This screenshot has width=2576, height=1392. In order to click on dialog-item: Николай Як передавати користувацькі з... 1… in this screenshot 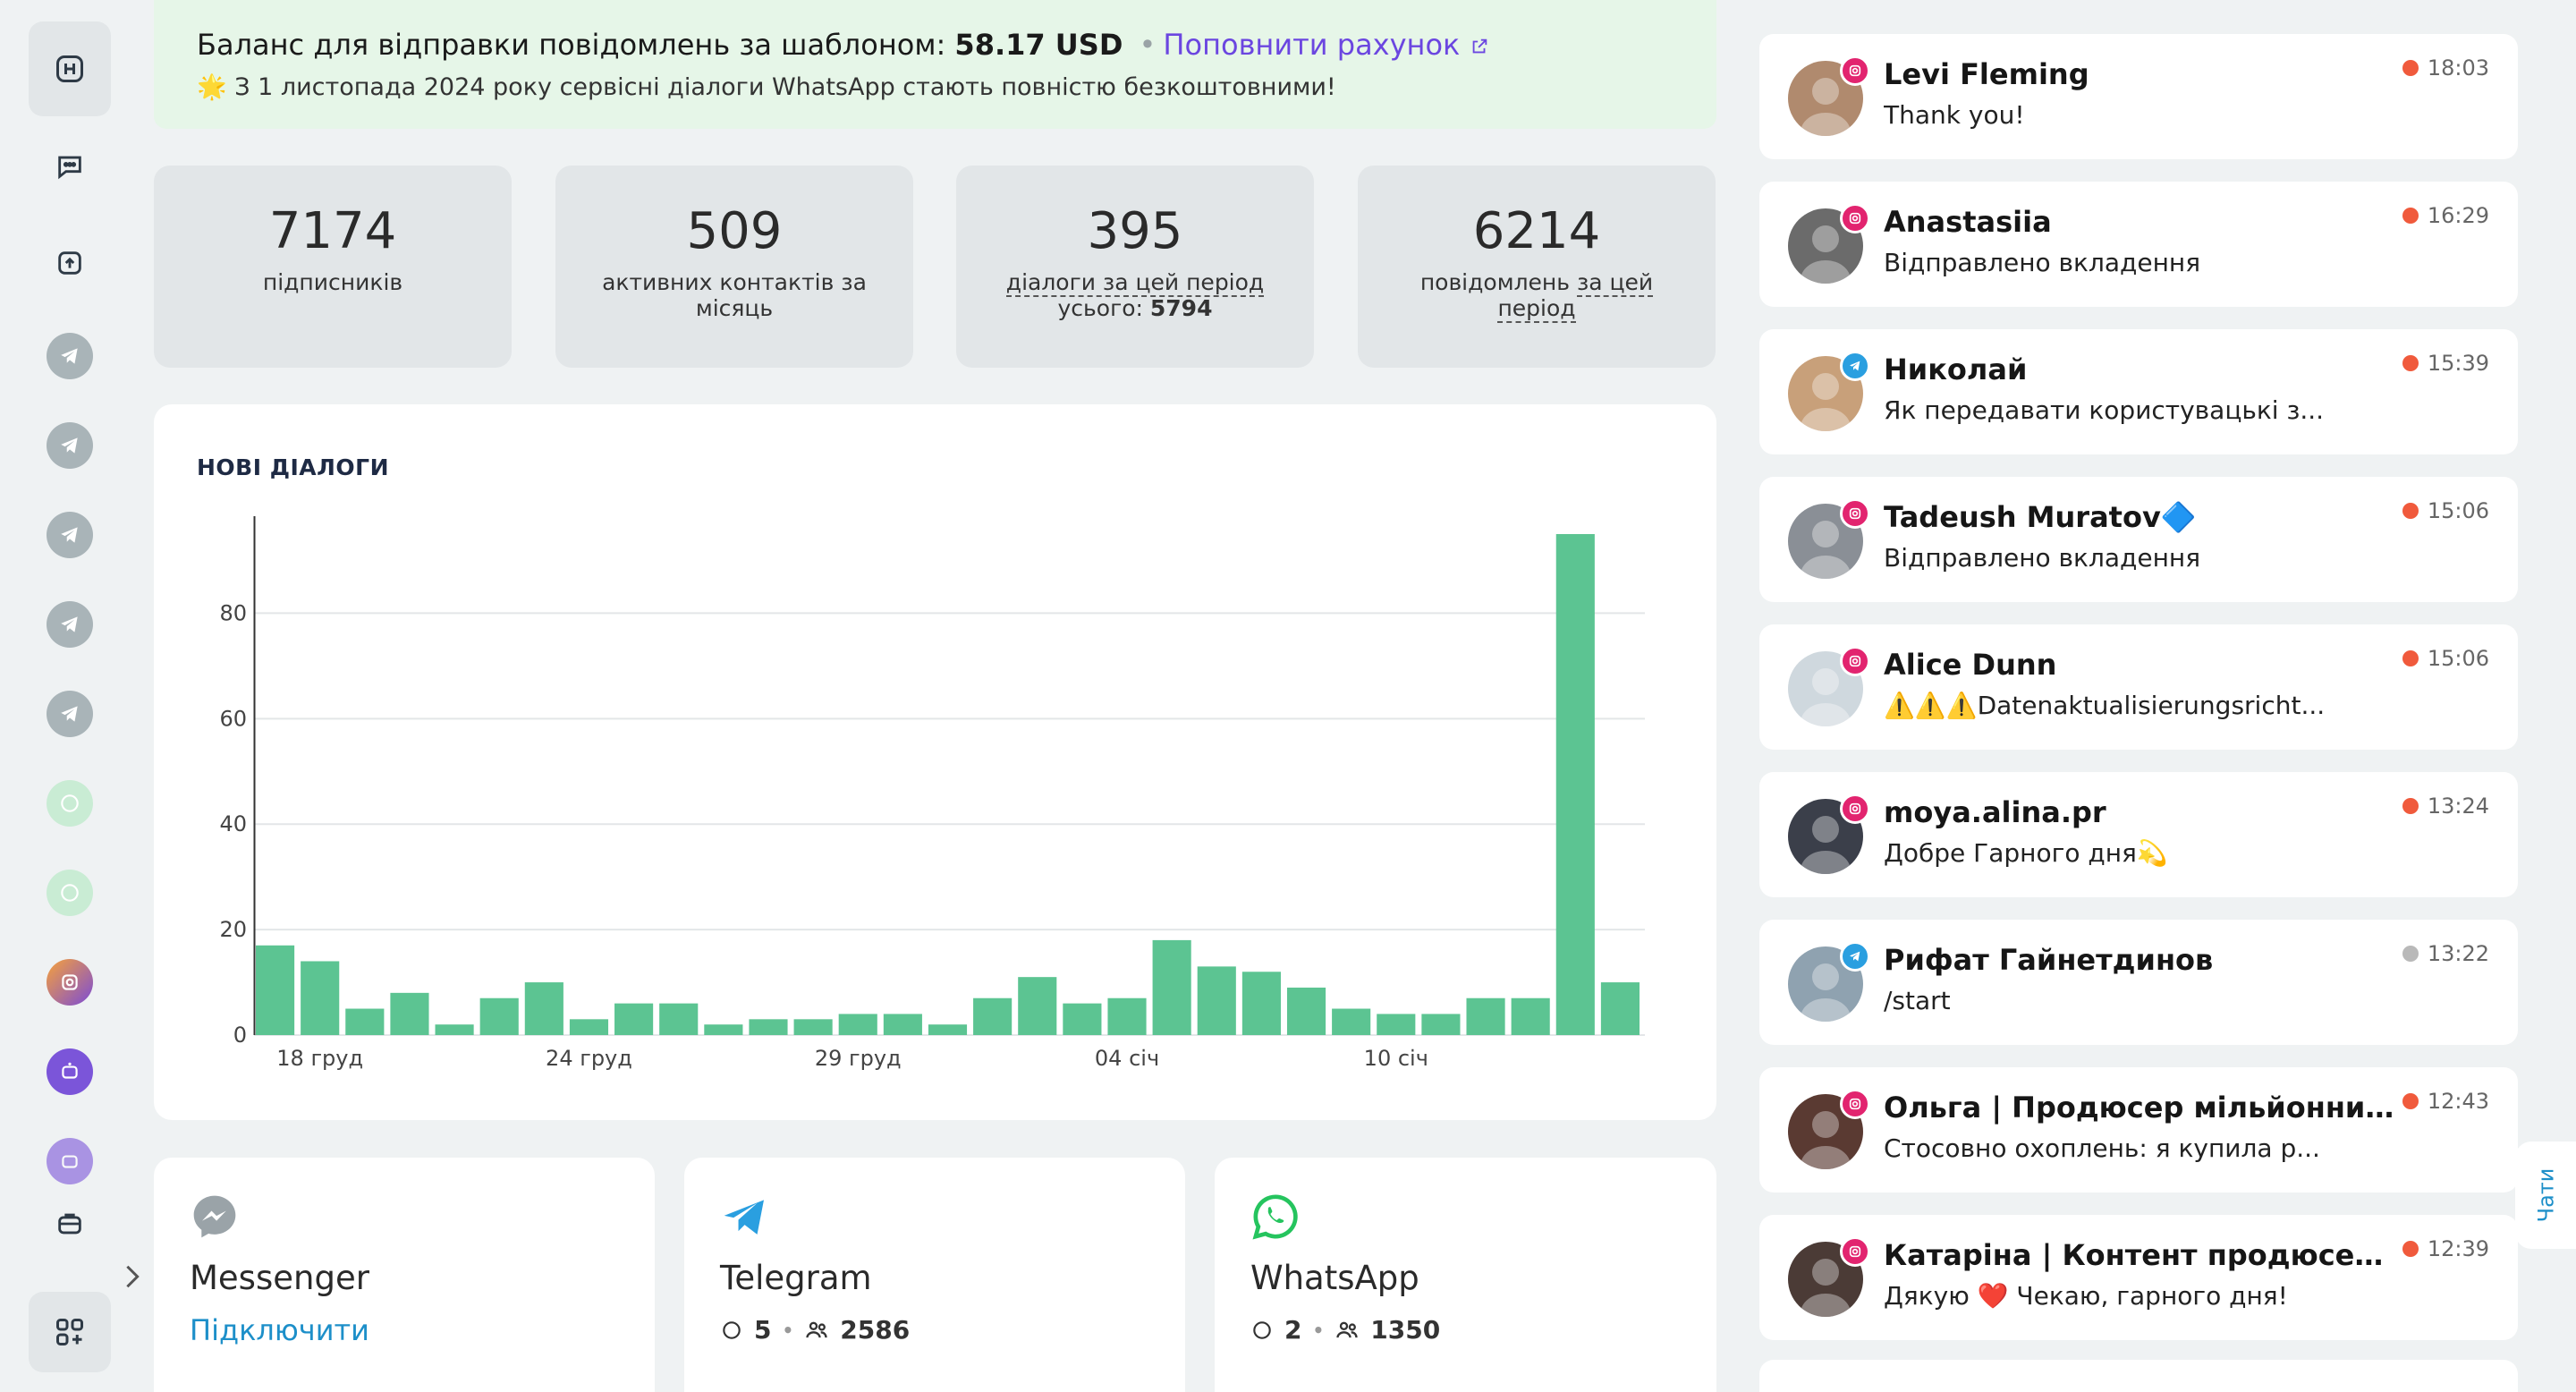, I will do `click(2138, 391)`.